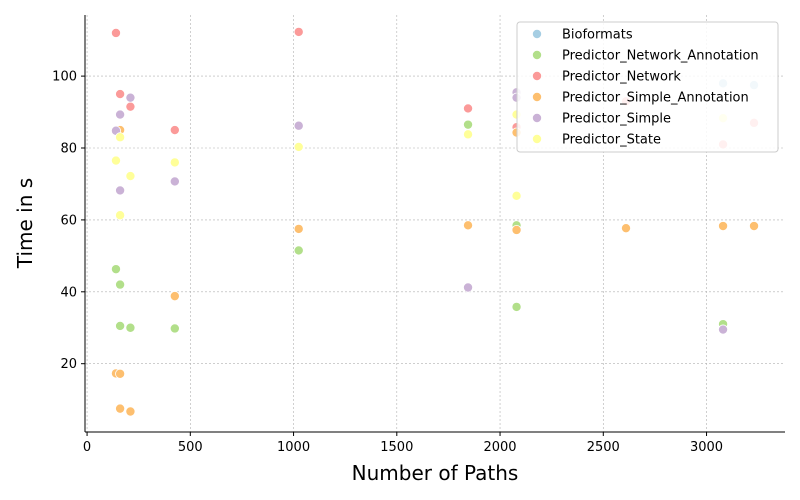 The image size is (800, 500). What do you see at coordinates (68, 149) in the screenshot?
I see `y-tick-label: 80` at bounding box center [68, 149].